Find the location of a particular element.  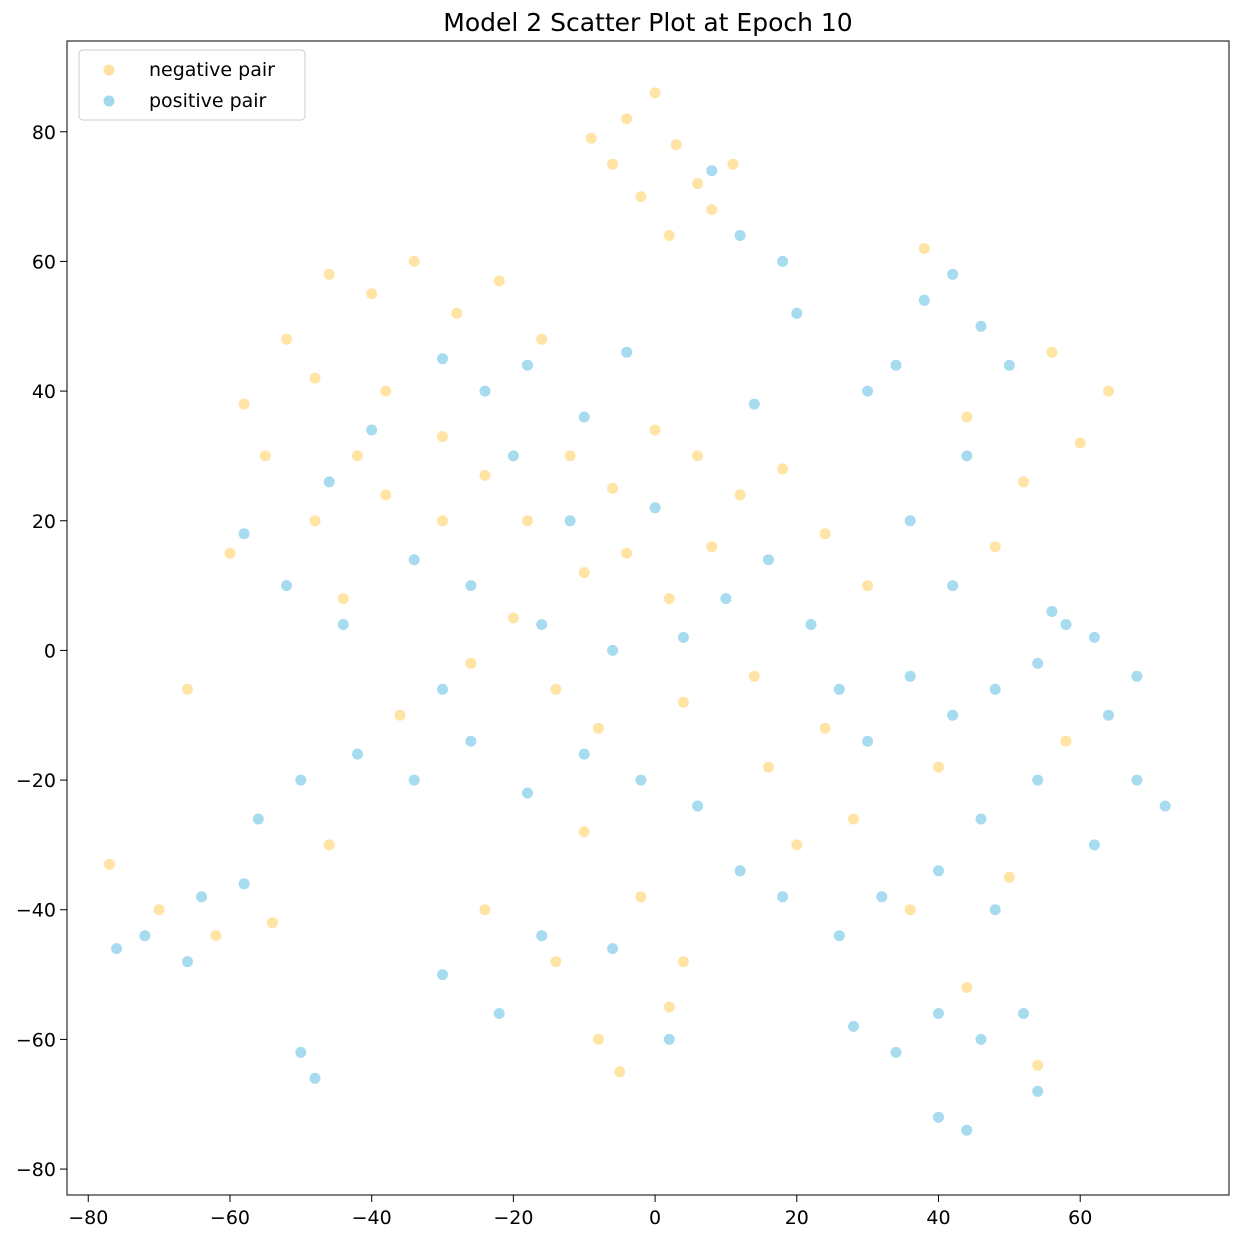

y-tick-label: 60 is located at coordinates (44, 262).